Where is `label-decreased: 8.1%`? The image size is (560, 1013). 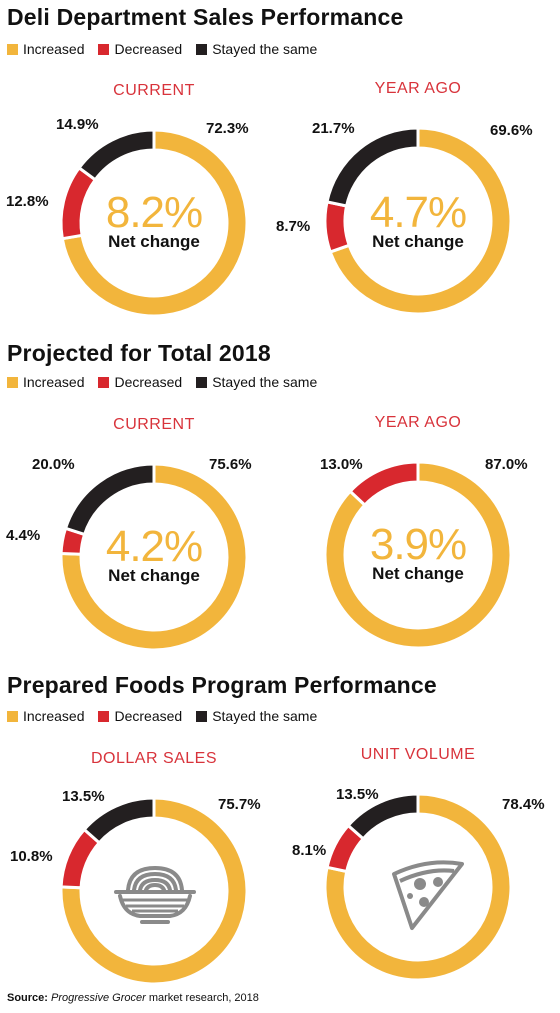 label-decreased: 8.1% is located at coordinates (309, 850).